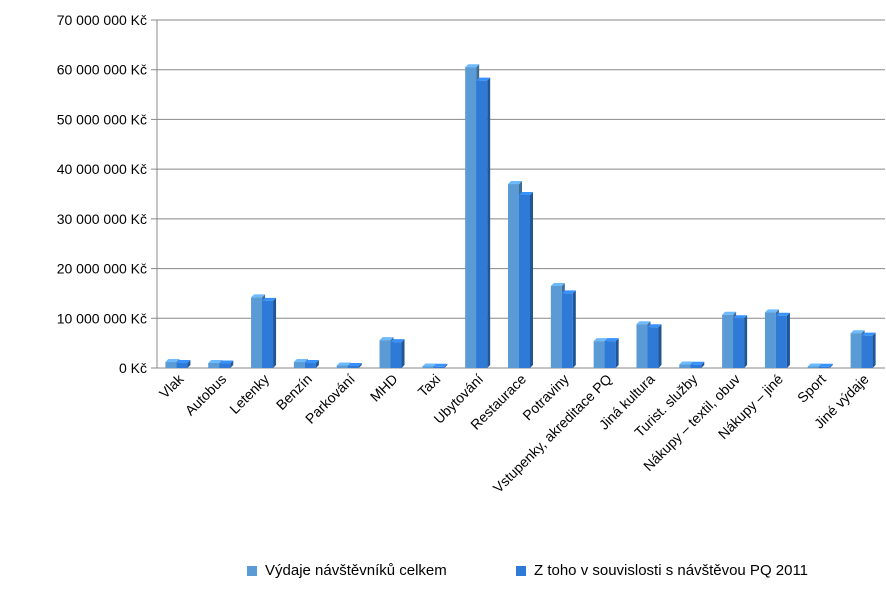  I want to click on y-tick-label: 70 000 000 Kč, so click(102, 20).